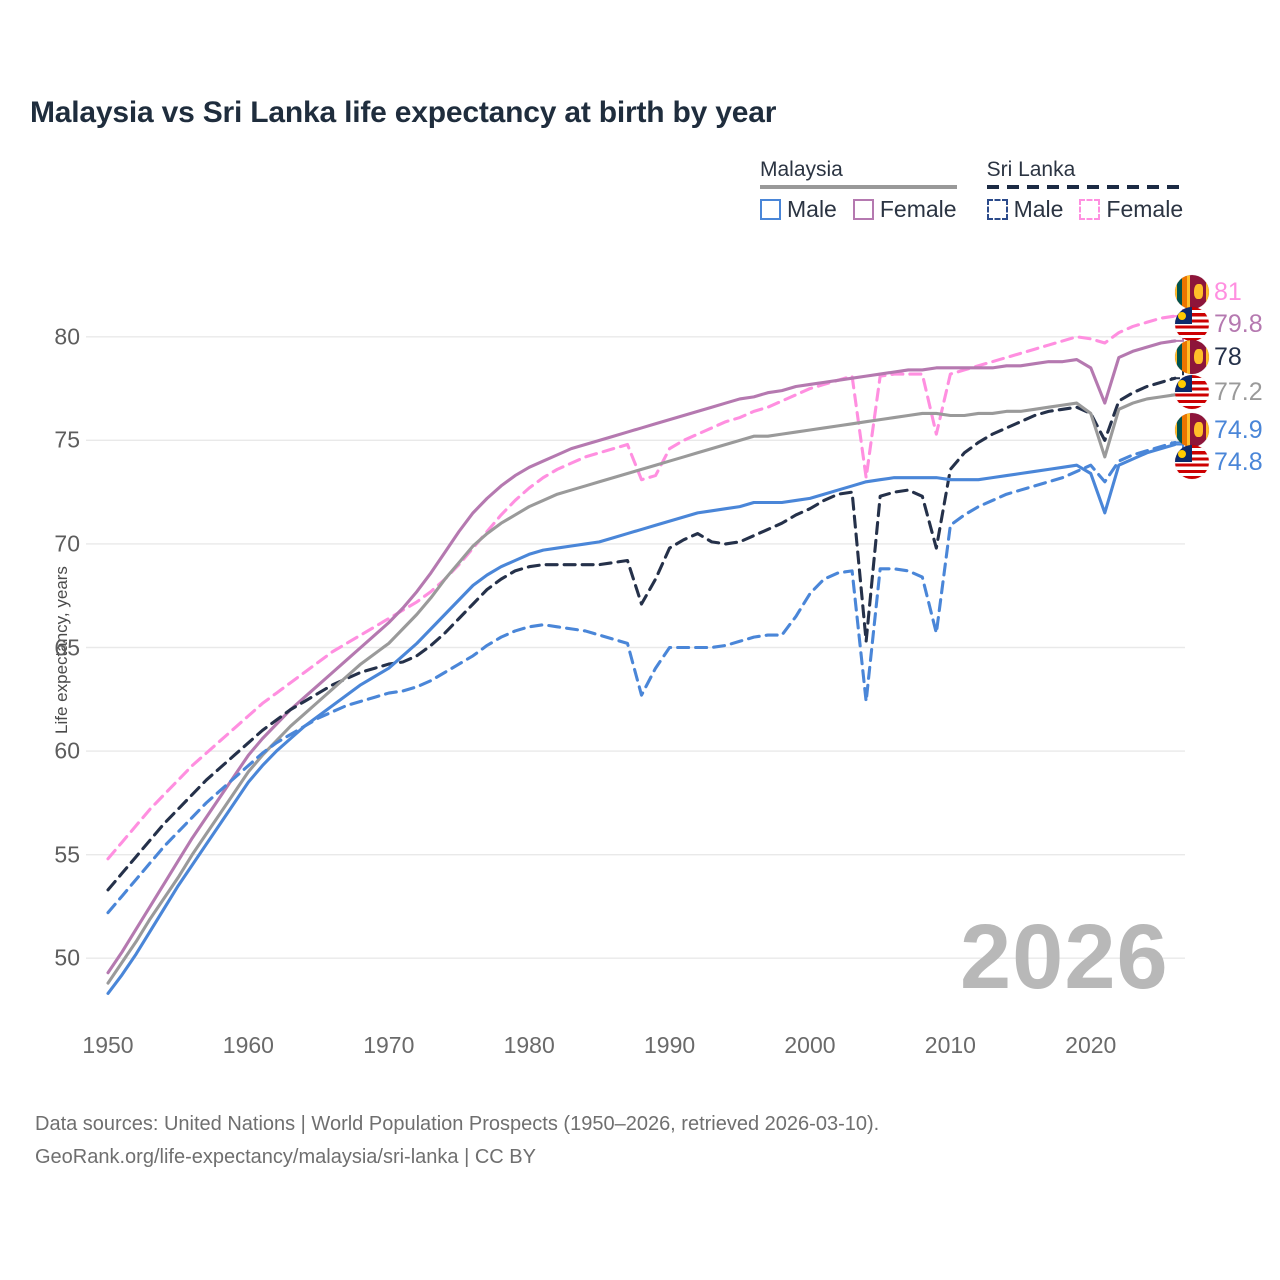 Image resolution: width=1280 pixels, height=1280 pixels. Describe the element at coordinates (801, 169) in the screenshot. I see `legend-group-title: Malaysia` at that location.